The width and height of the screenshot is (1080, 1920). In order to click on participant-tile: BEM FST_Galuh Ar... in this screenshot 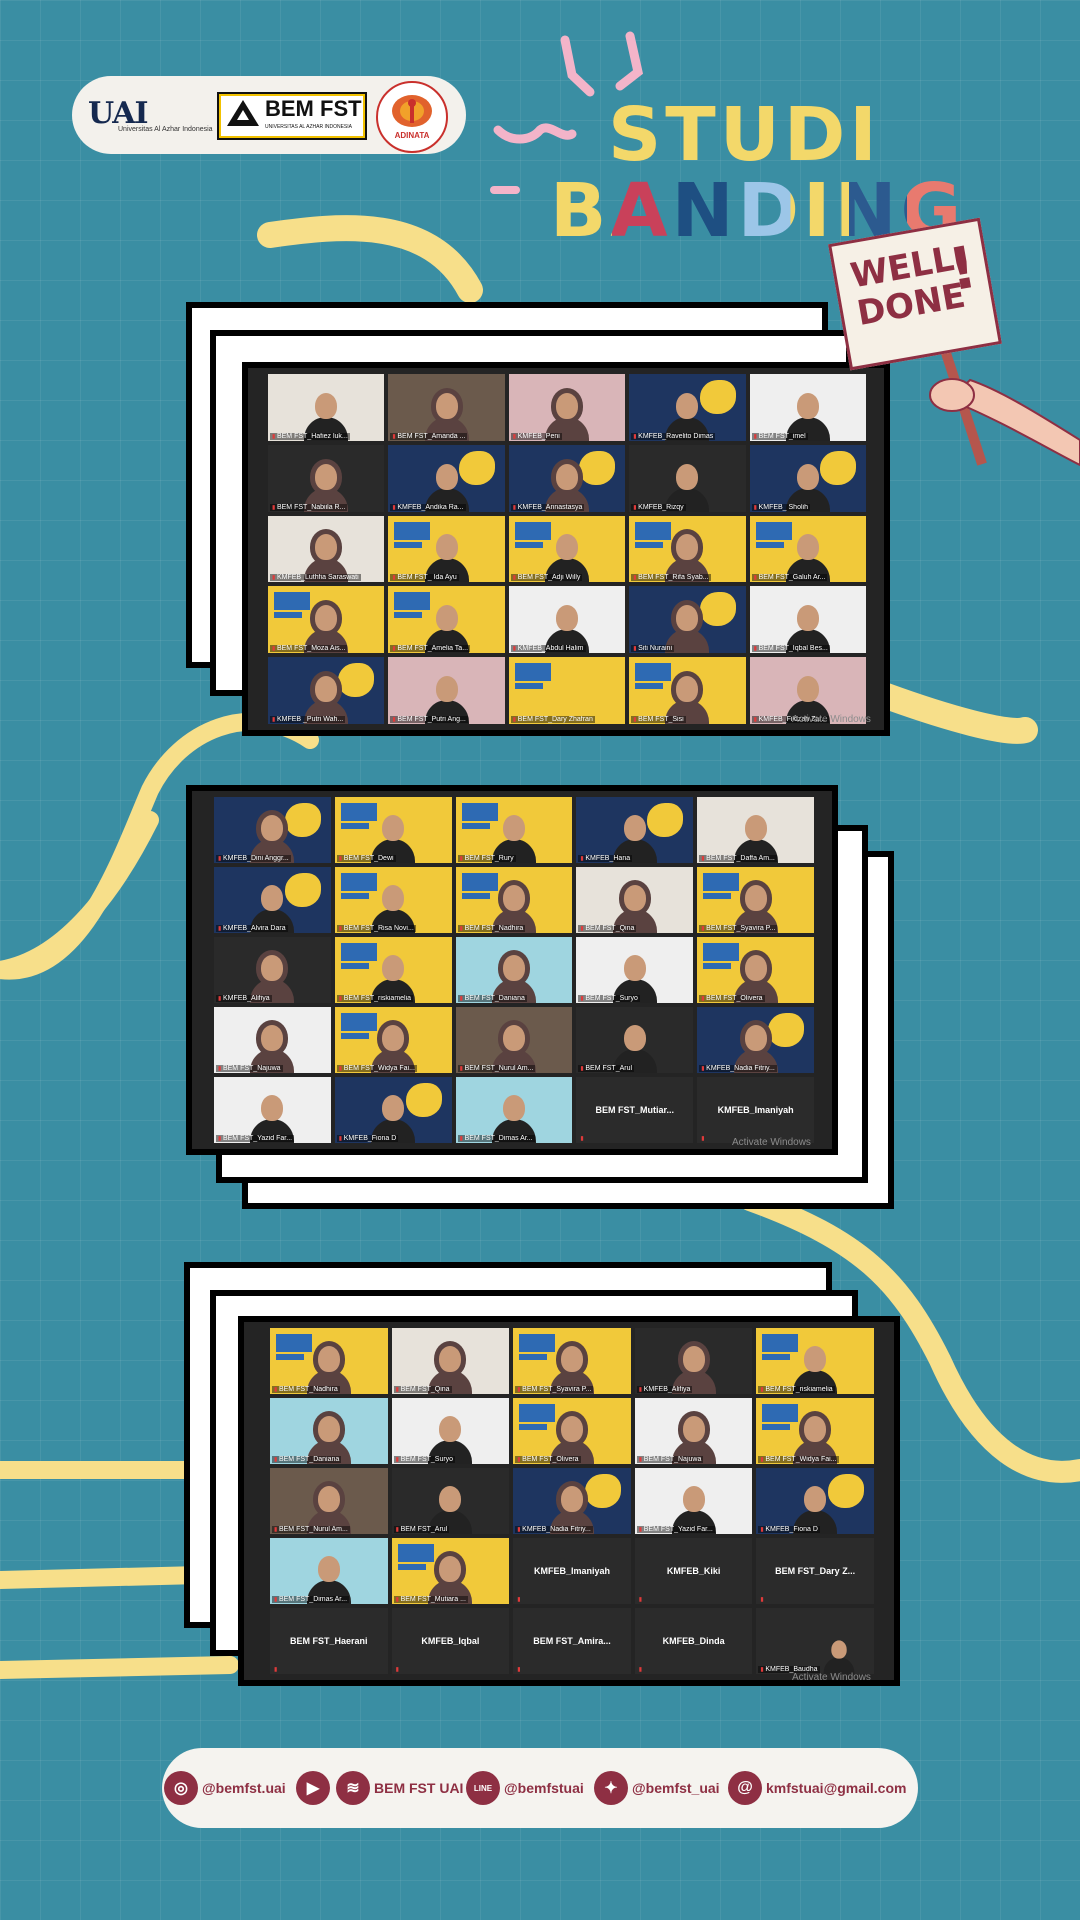, I will do `click(807, 549)`.